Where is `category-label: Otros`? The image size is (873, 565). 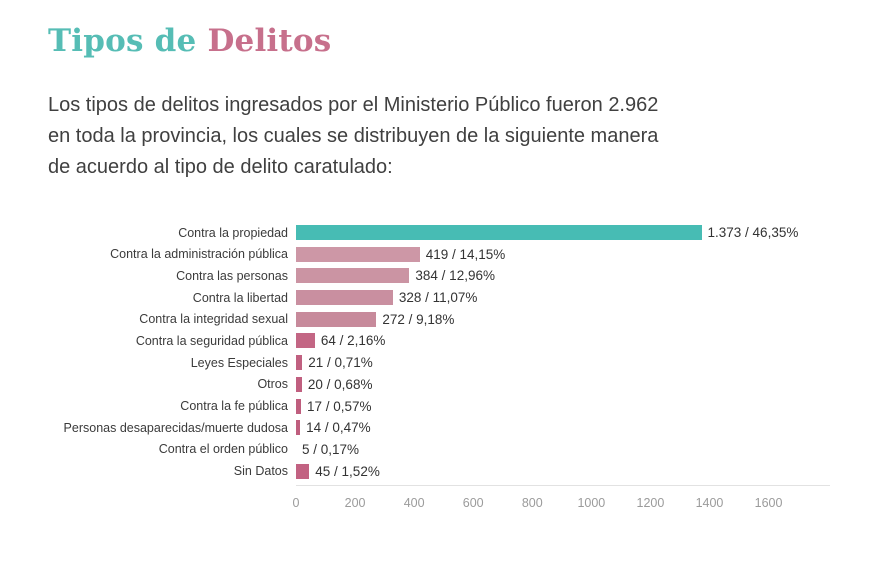
category-label: Otros is located at coordinates (272, 384).